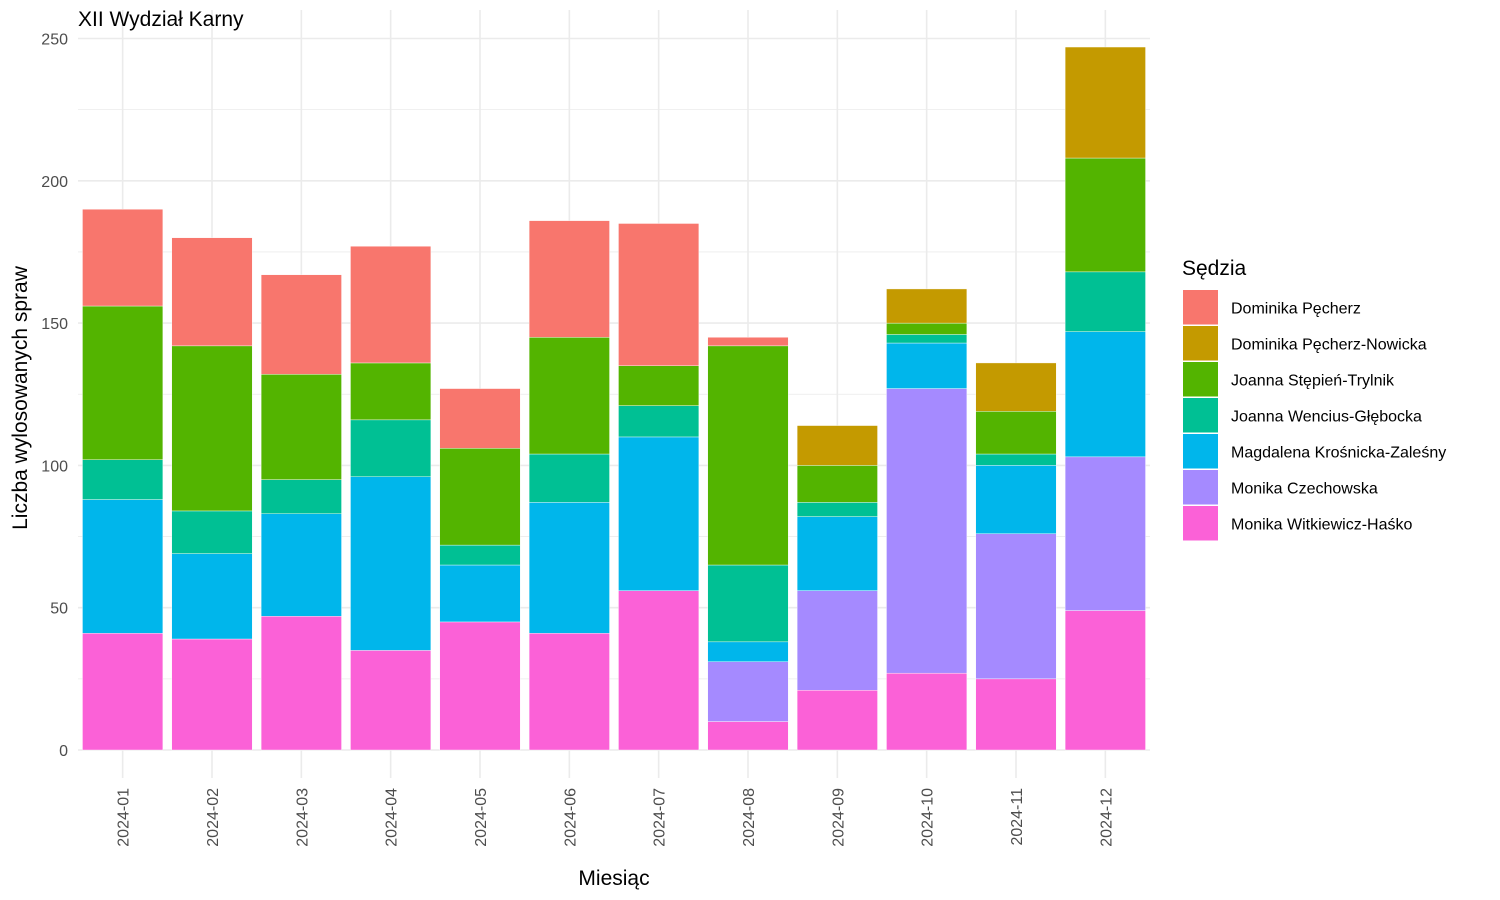 This screenshot has width=1500, height=900. I want to click on legend-title: Sędzia, so click(1214, 268).